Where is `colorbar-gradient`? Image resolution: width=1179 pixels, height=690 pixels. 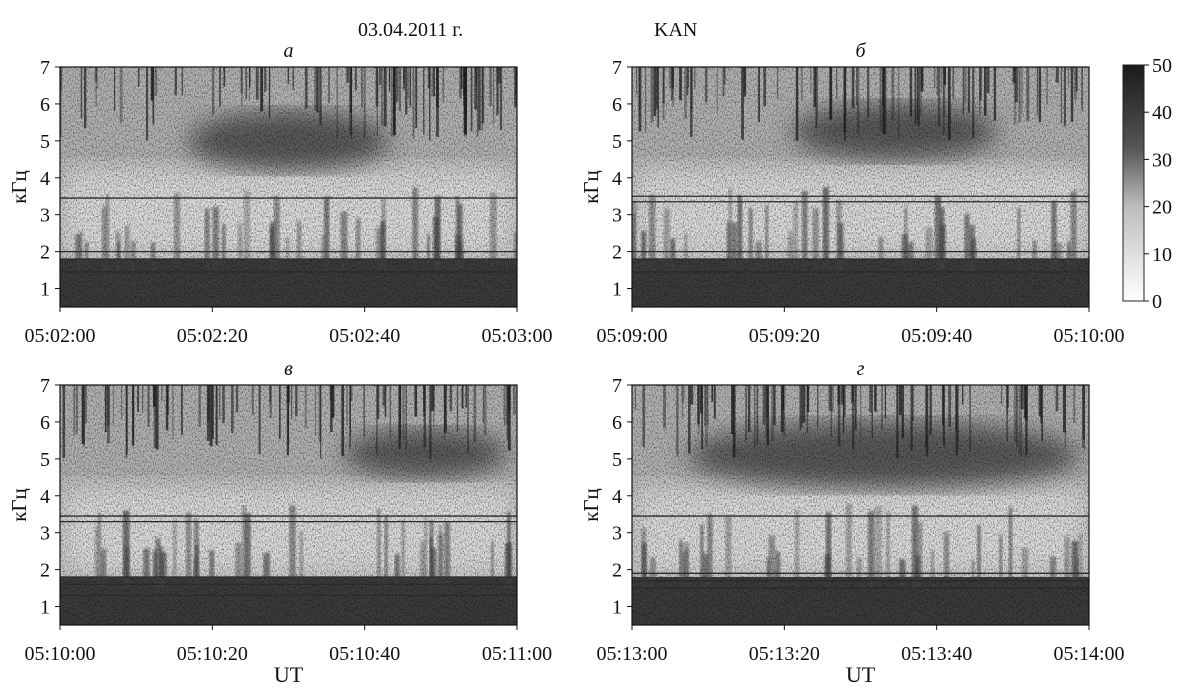
colorbar-gradient is located at coordinates (1133, 183).